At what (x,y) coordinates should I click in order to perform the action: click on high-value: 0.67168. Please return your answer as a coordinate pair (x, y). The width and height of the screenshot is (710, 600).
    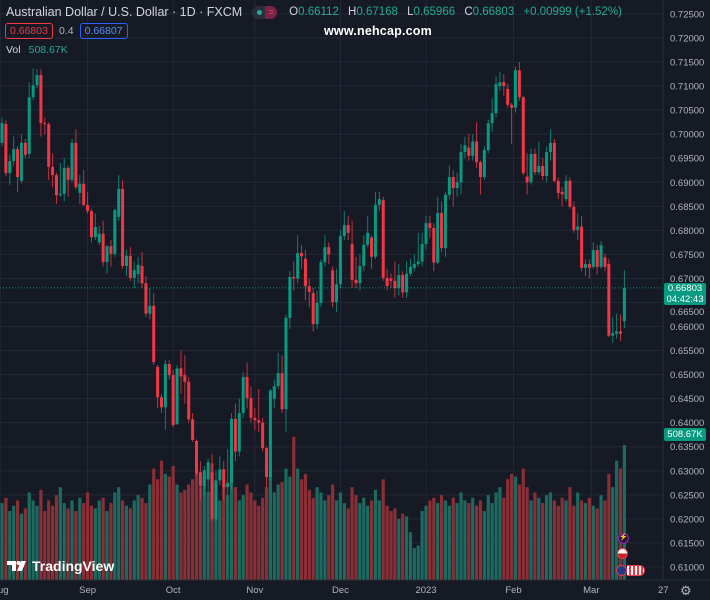
    Looking at the image, I should click on (377, 12).